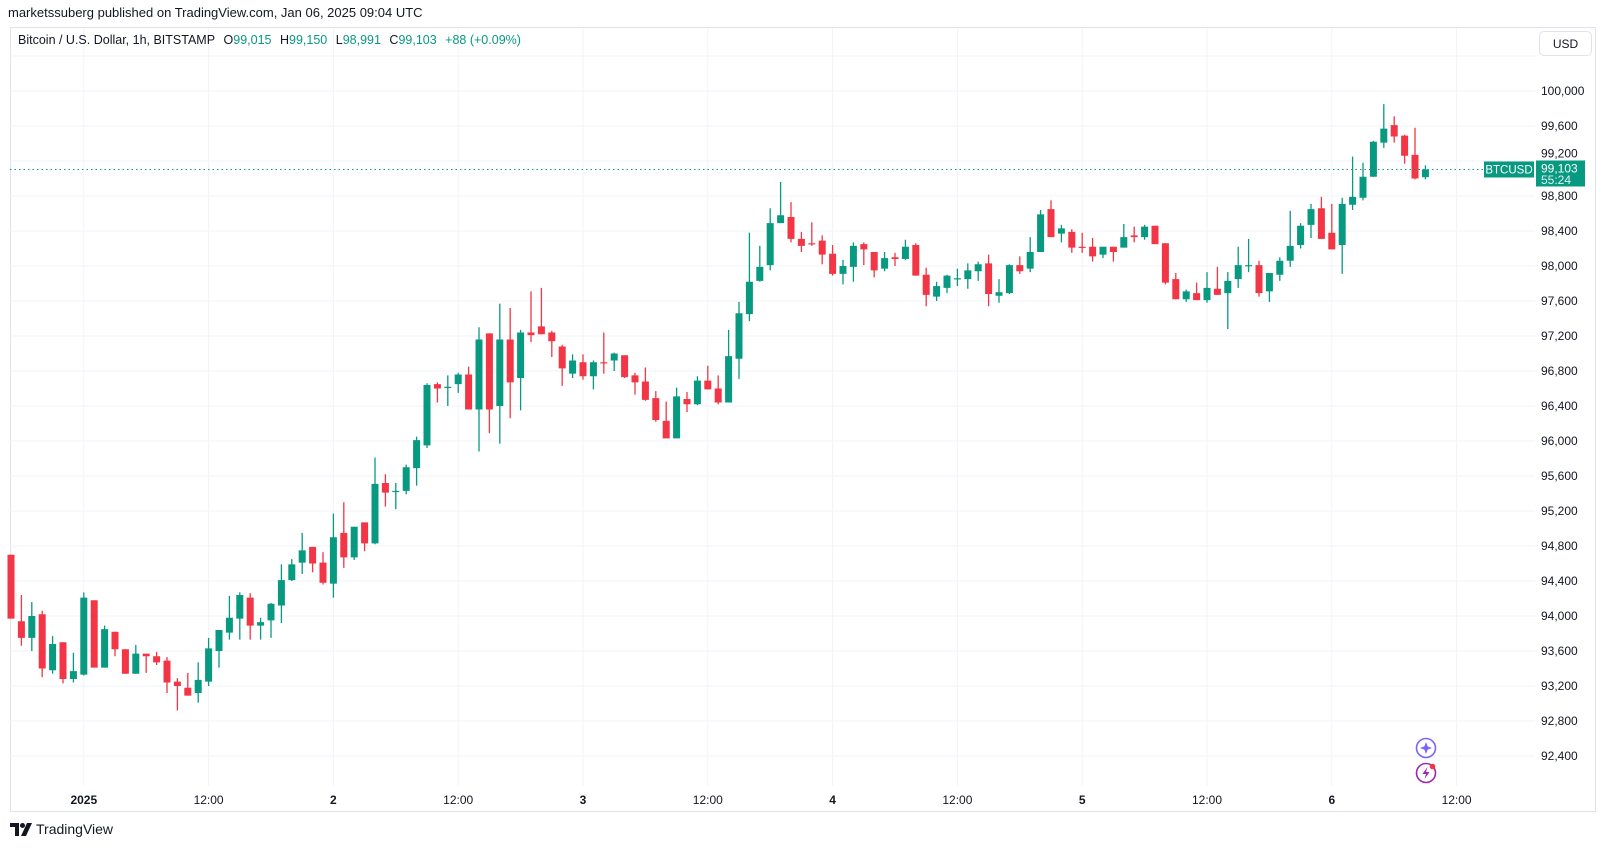 This screenshot has height=849, width=1607. Describe the element at coordinates (1426, 773) in the screenshot. I see `alerts-button` at that location.